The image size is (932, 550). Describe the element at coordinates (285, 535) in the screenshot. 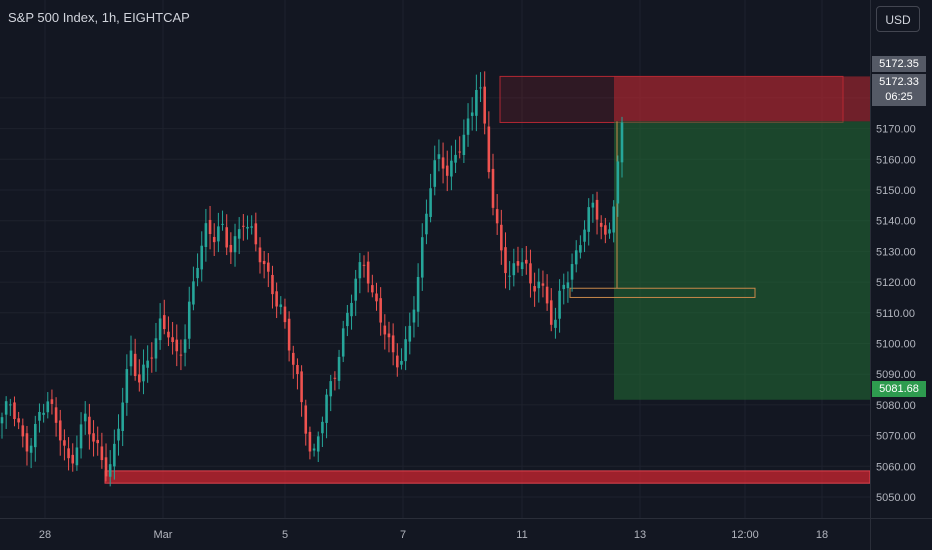

I see `x-tick-label: 5` at that location.